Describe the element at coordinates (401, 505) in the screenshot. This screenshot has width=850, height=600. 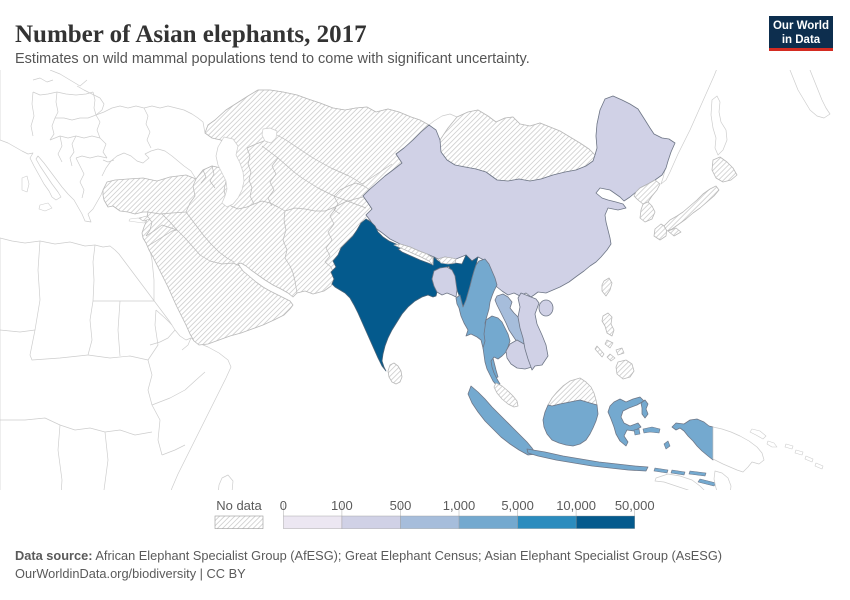
I see `svg-text: 500` at that location.